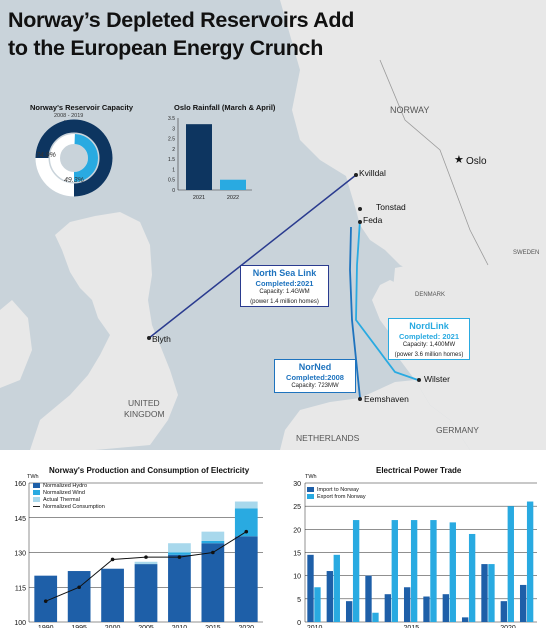  I want to click on production-xtick-2015: 2015, so click(213, 626).